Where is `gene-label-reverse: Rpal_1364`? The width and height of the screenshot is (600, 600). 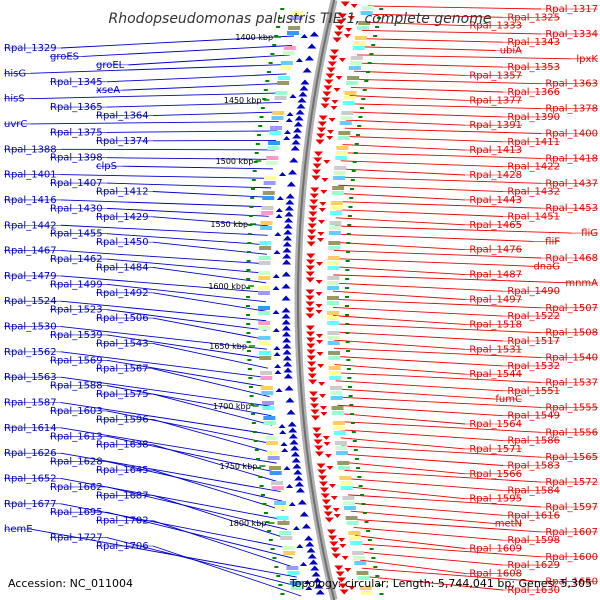 gene-label-reverse: Rpal_1364 is located at coordinates (122, 116).